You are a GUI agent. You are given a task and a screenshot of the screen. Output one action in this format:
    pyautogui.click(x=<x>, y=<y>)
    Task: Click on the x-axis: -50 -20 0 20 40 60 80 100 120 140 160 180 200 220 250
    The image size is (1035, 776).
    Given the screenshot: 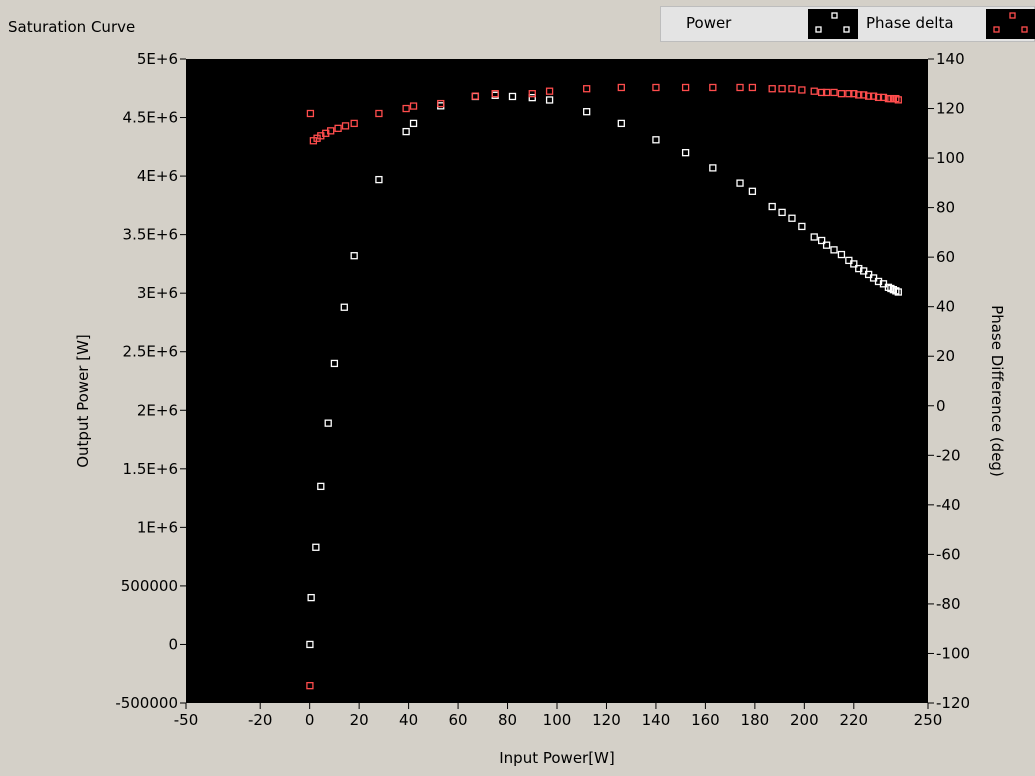 What is the action you would take?
    pyautogui.click(x=558, y=716)
    